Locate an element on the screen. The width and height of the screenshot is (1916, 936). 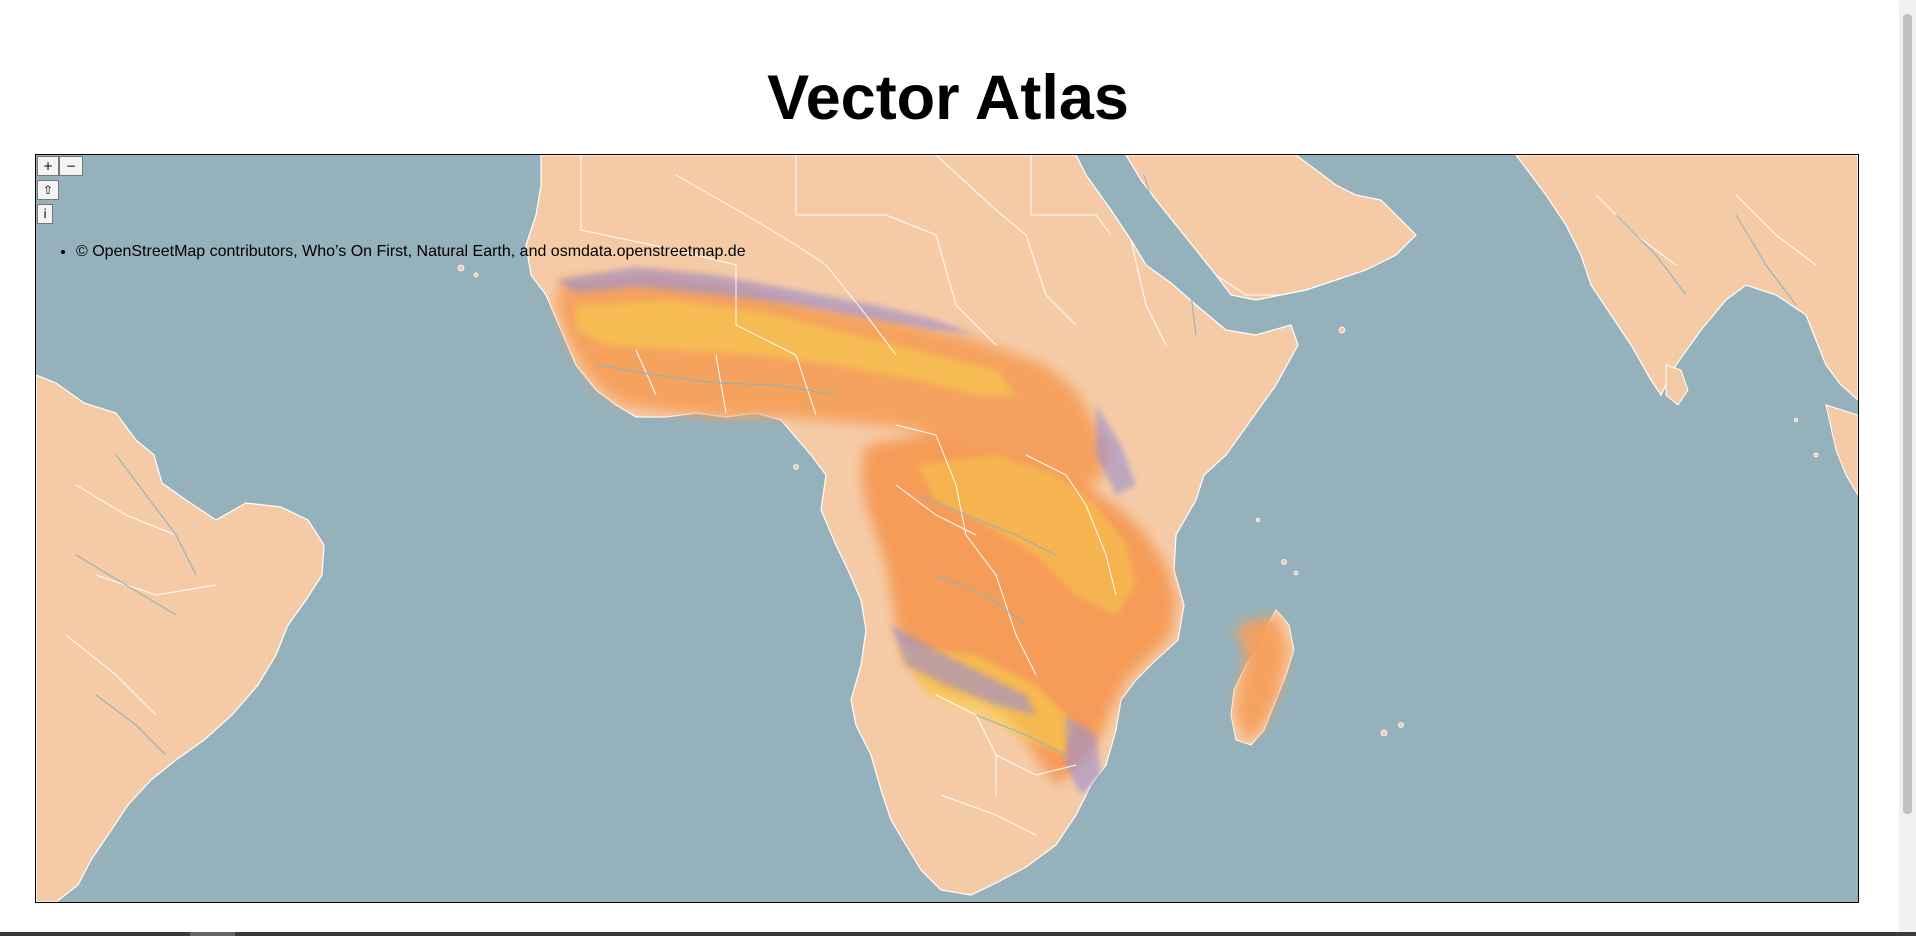
horizontal-scrollbar-thumb is located at coordinates (212, 934).